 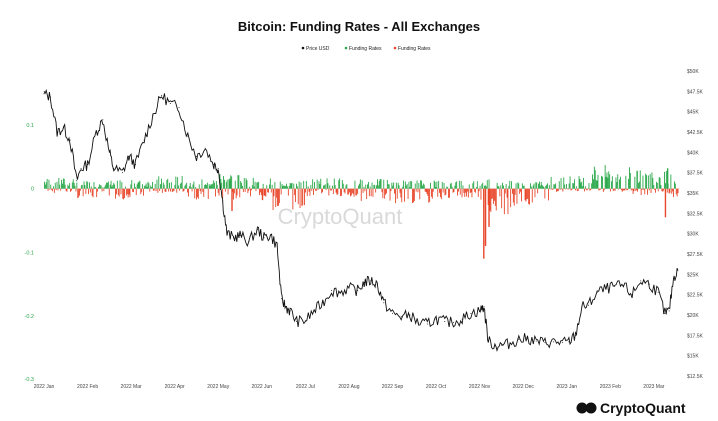 What do you see at coordinates (695, 296) in the screenshot?
I see `right-tick-label: $22.5K` at bounding box center [695, 296].